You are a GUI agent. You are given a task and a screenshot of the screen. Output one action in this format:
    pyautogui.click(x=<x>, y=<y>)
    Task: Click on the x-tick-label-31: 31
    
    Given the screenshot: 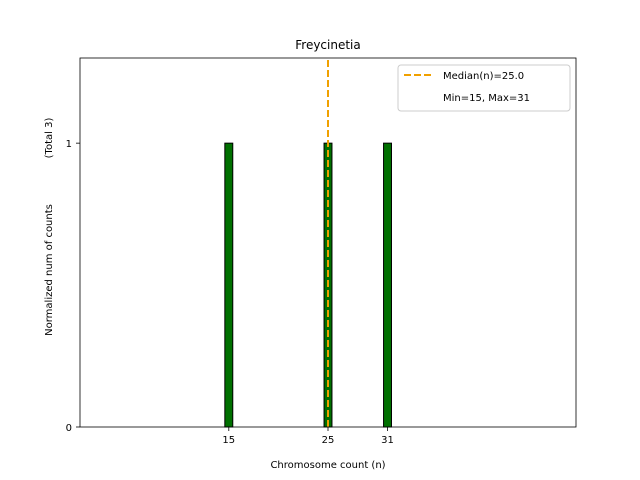 What is the action you would take?
    pyautogui.click(x=387, y=440)
    